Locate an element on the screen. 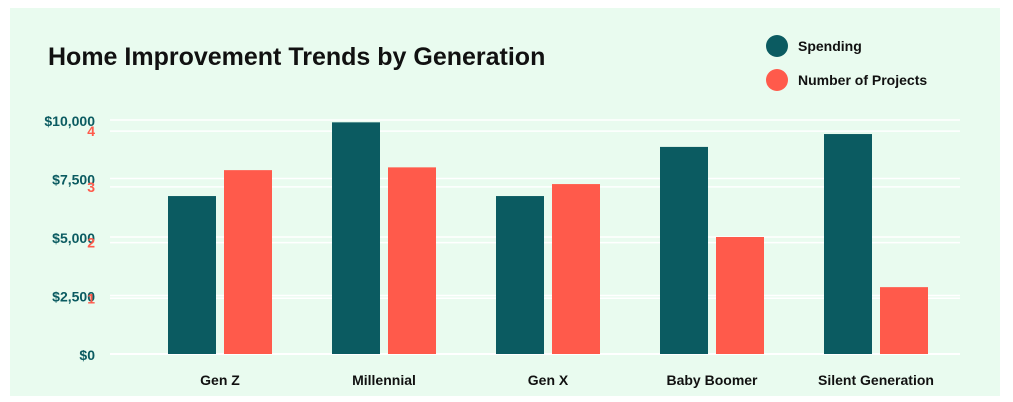 The height and width of the screenshot is (402, 1013). bar-number-of-projects-millennial is located at coordinates (412, 260).